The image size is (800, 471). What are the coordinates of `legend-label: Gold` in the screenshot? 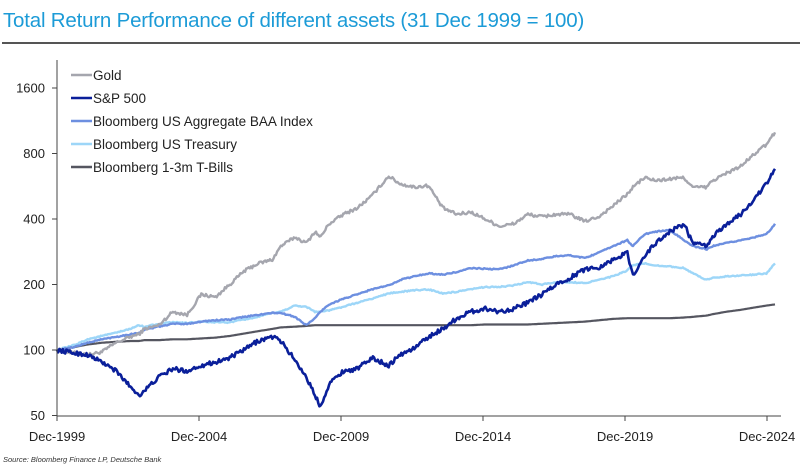 It's located at (107, 75).